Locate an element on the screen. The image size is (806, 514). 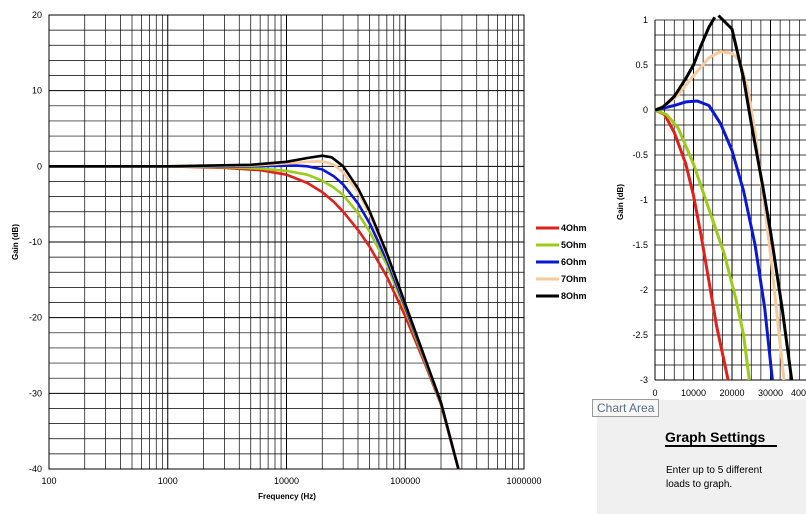
zoom-y-axis-title: Gain (dB) is located at coordinates (620, 202).